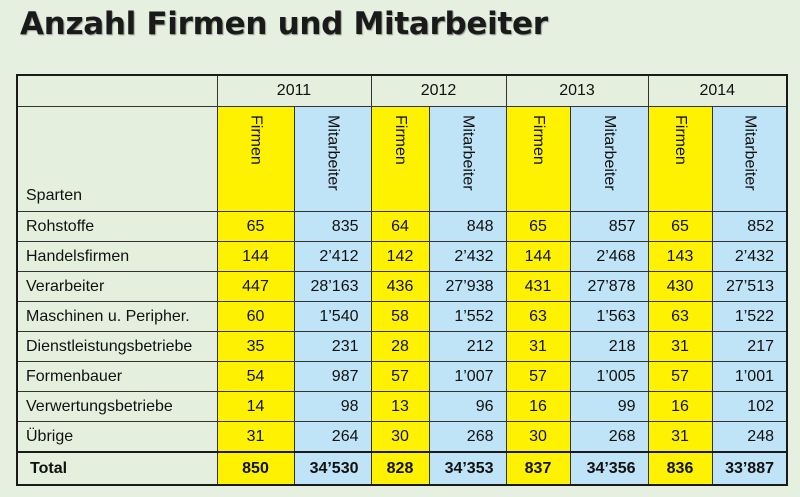 The height and width of the screenshot is (497, 800). Describe the element at coordinates (749, 406) in the screenshot. I see `mitarbeiter-value: 102` at that location.